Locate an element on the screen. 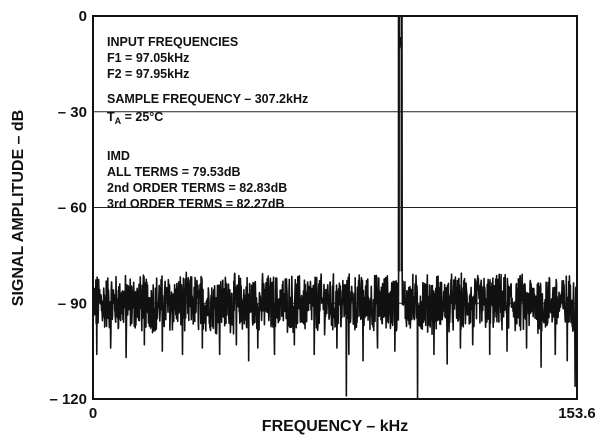 The height and width of the screenshot is (435, 603). anno-imd-header: IMD is located at coordinates (118, 156).